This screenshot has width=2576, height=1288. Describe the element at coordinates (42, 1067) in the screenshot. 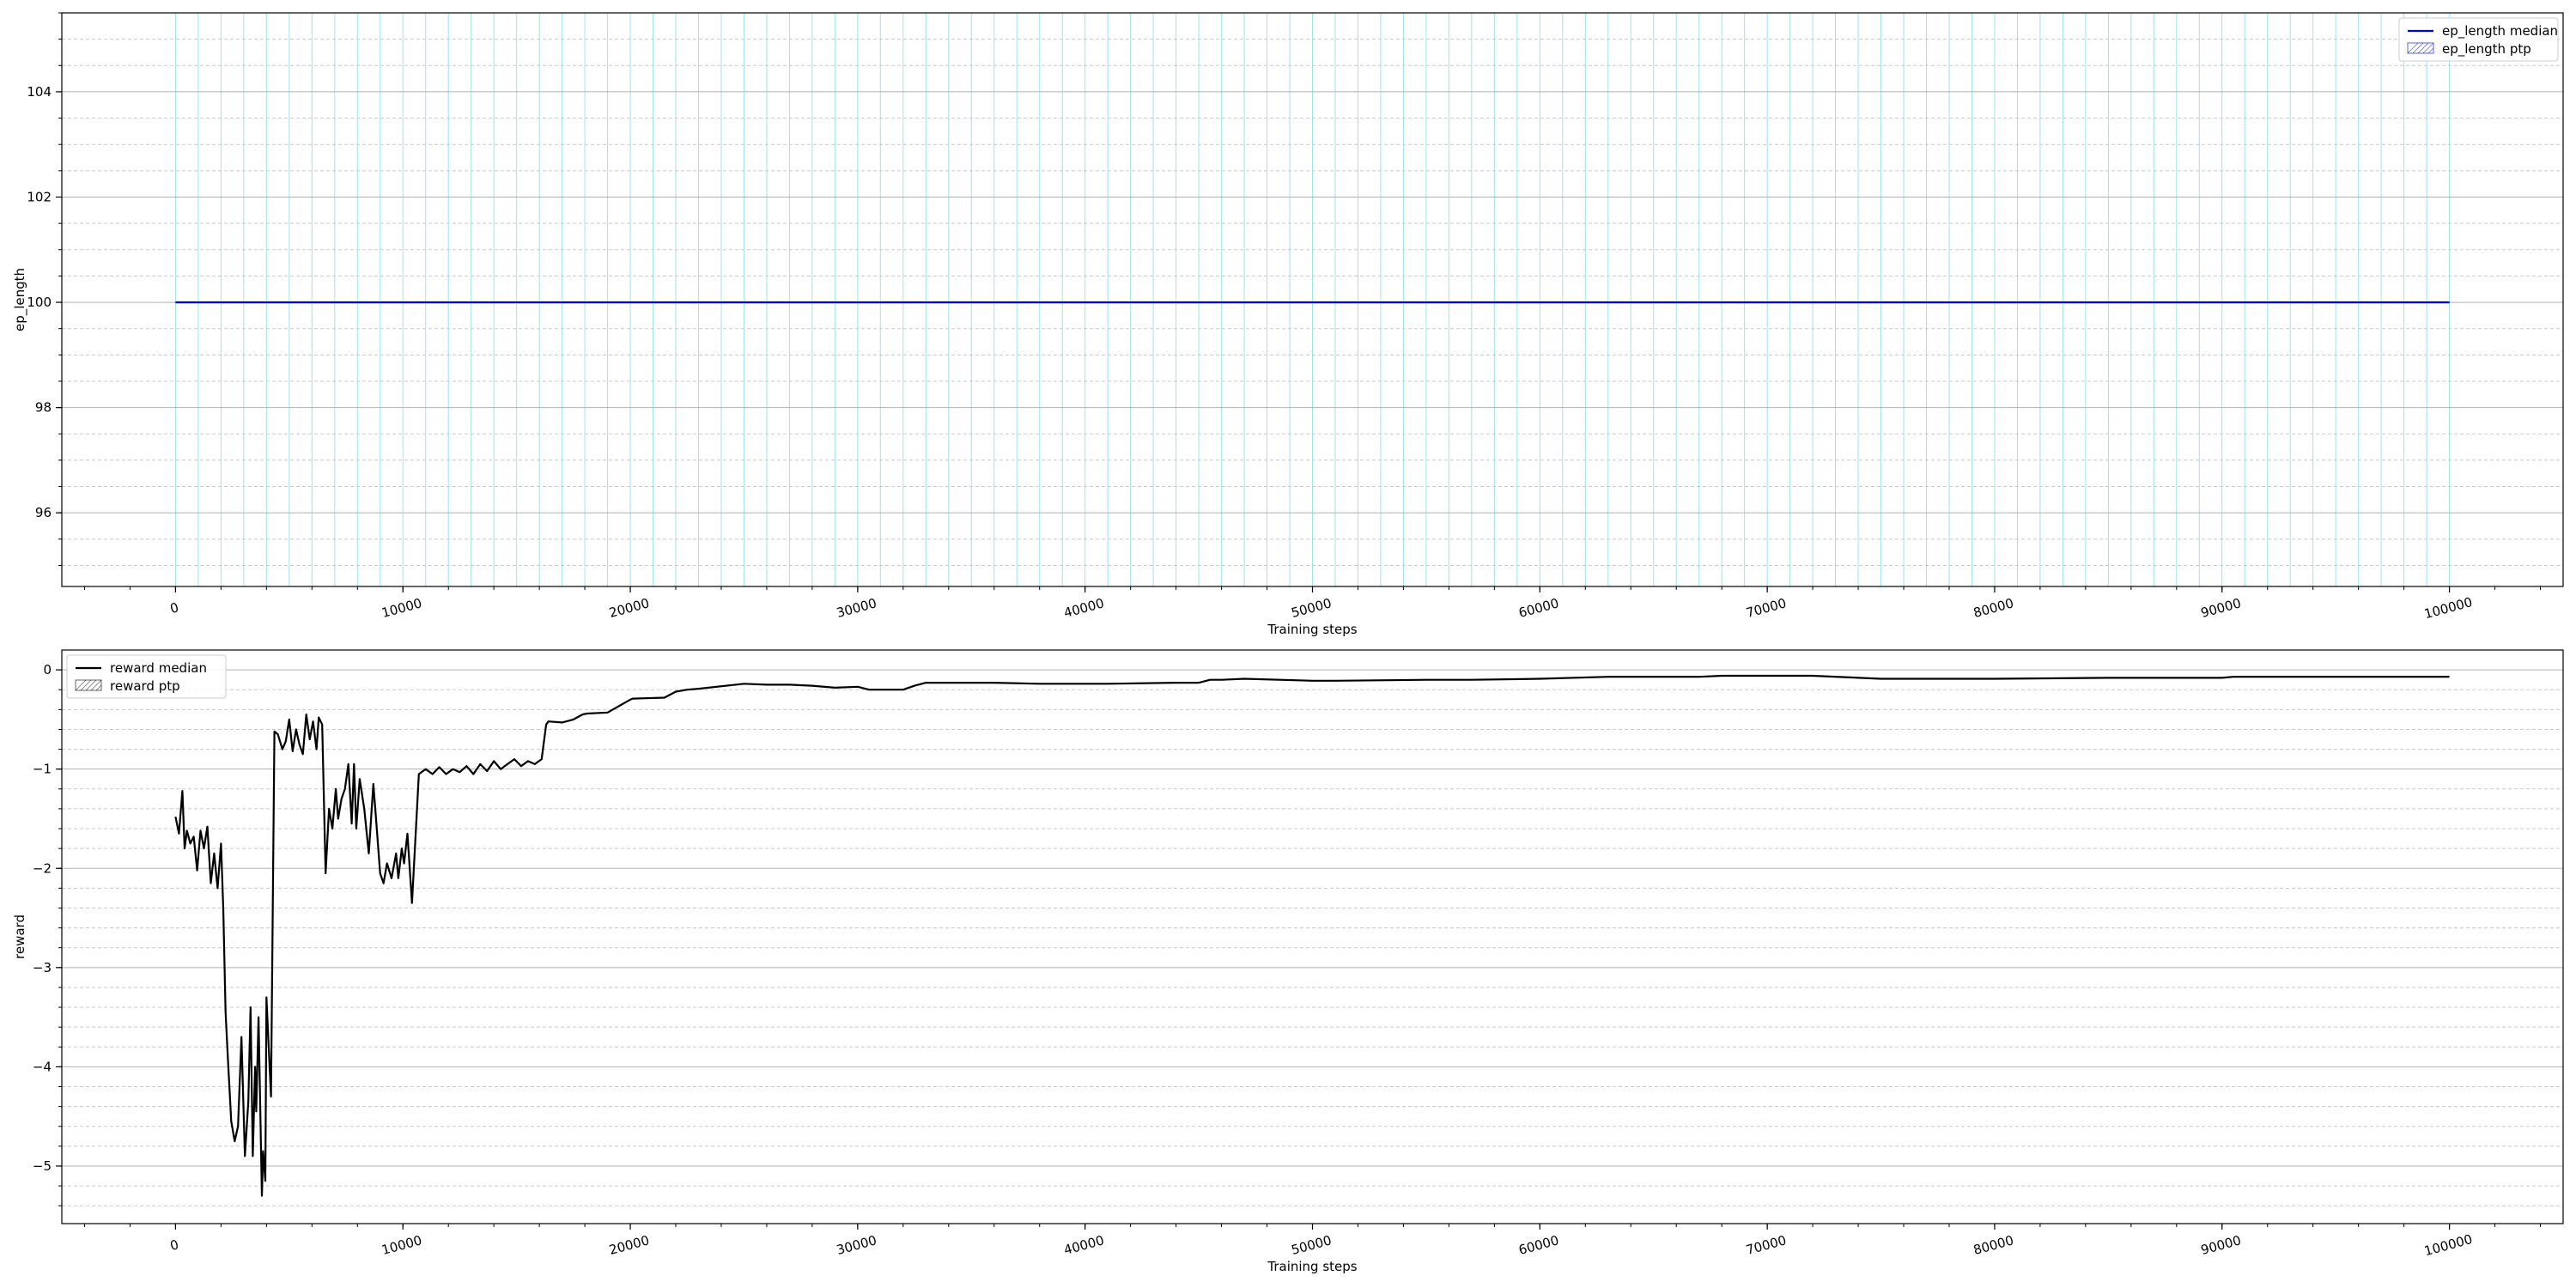

I see `y-tick-label: −4` at that location.